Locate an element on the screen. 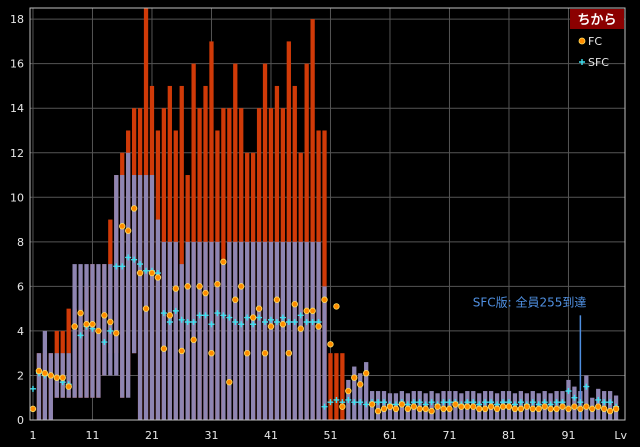 Image resolution: width=640 pixels, height=447 pixels. y-tick-label: 0 is located at coordinates (20, 420).